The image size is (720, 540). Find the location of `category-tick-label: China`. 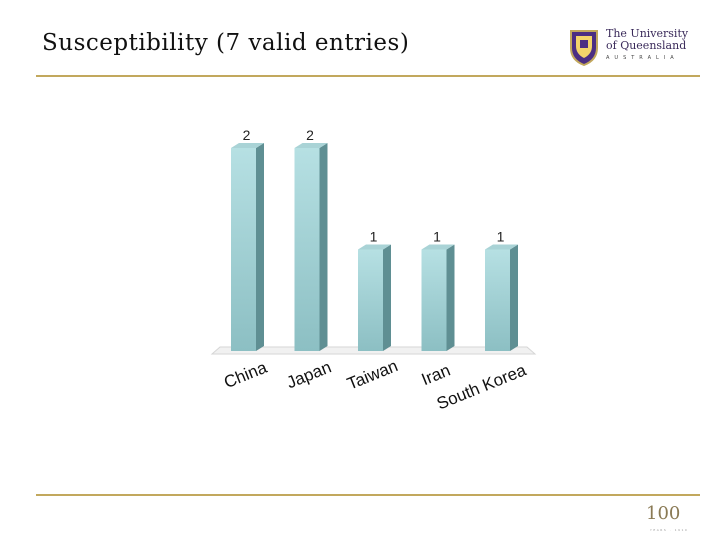

category-tick-label: China is located at coordinates (245, 375).